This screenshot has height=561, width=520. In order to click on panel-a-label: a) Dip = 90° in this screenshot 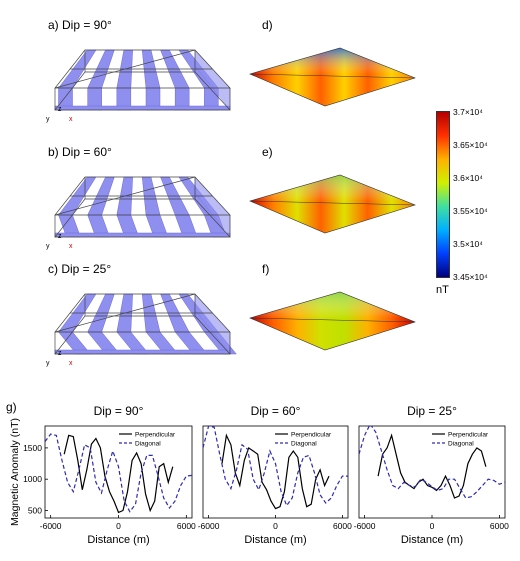, I will do `click(80, 25)`.